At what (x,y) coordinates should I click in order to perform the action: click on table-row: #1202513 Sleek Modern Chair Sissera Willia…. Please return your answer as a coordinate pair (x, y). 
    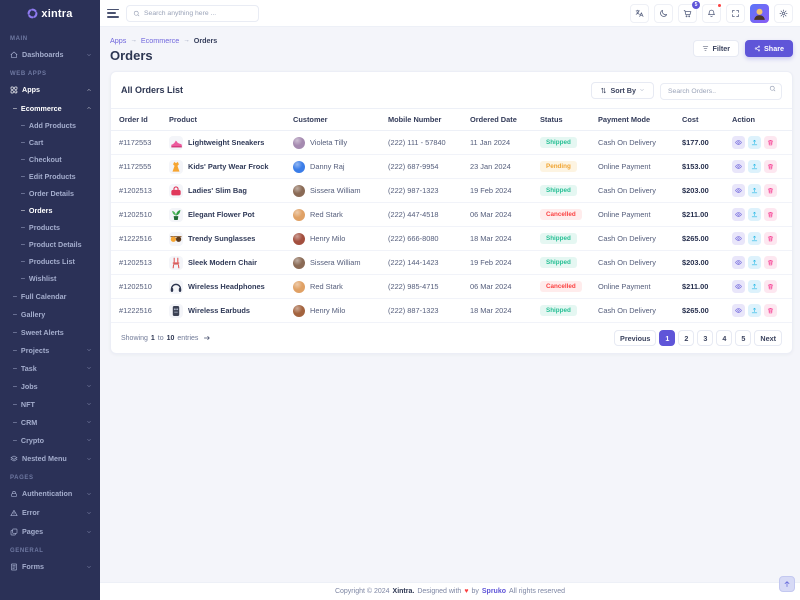
    Looking at the image, I should click on (451, 262).